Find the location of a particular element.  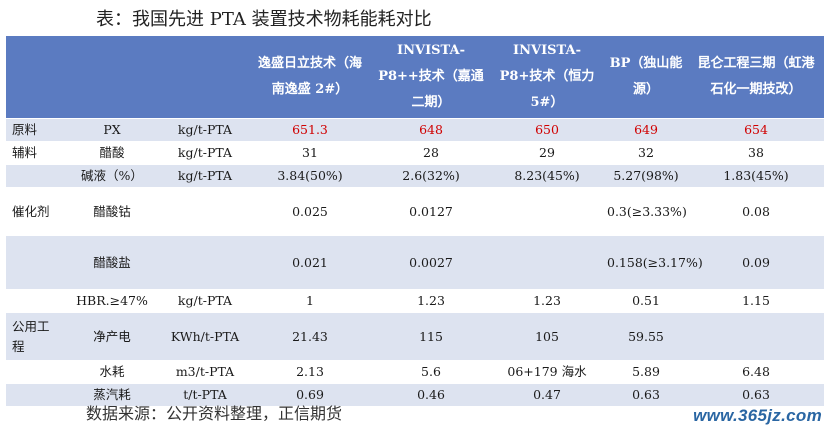

value-cell: 0.158(≥3.17%) is located at coordinates (653, 262).